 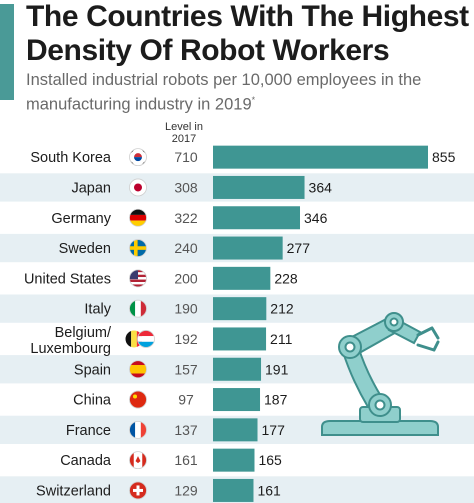 What do you see at coordinates (186, 278) in the screenshot?
I see `level-2017-value: 200` at bounding box center [186, 278].